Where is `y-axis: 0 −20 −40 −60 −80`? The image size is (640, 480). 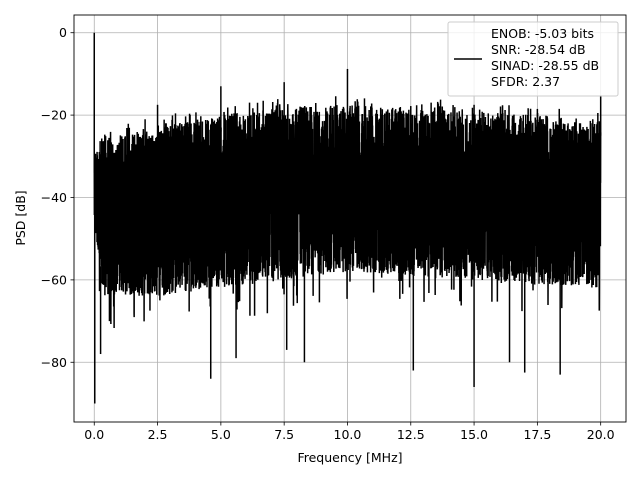
y-axis: 0 −20 −40 −60 −80 is located at coordinates (57, 197).